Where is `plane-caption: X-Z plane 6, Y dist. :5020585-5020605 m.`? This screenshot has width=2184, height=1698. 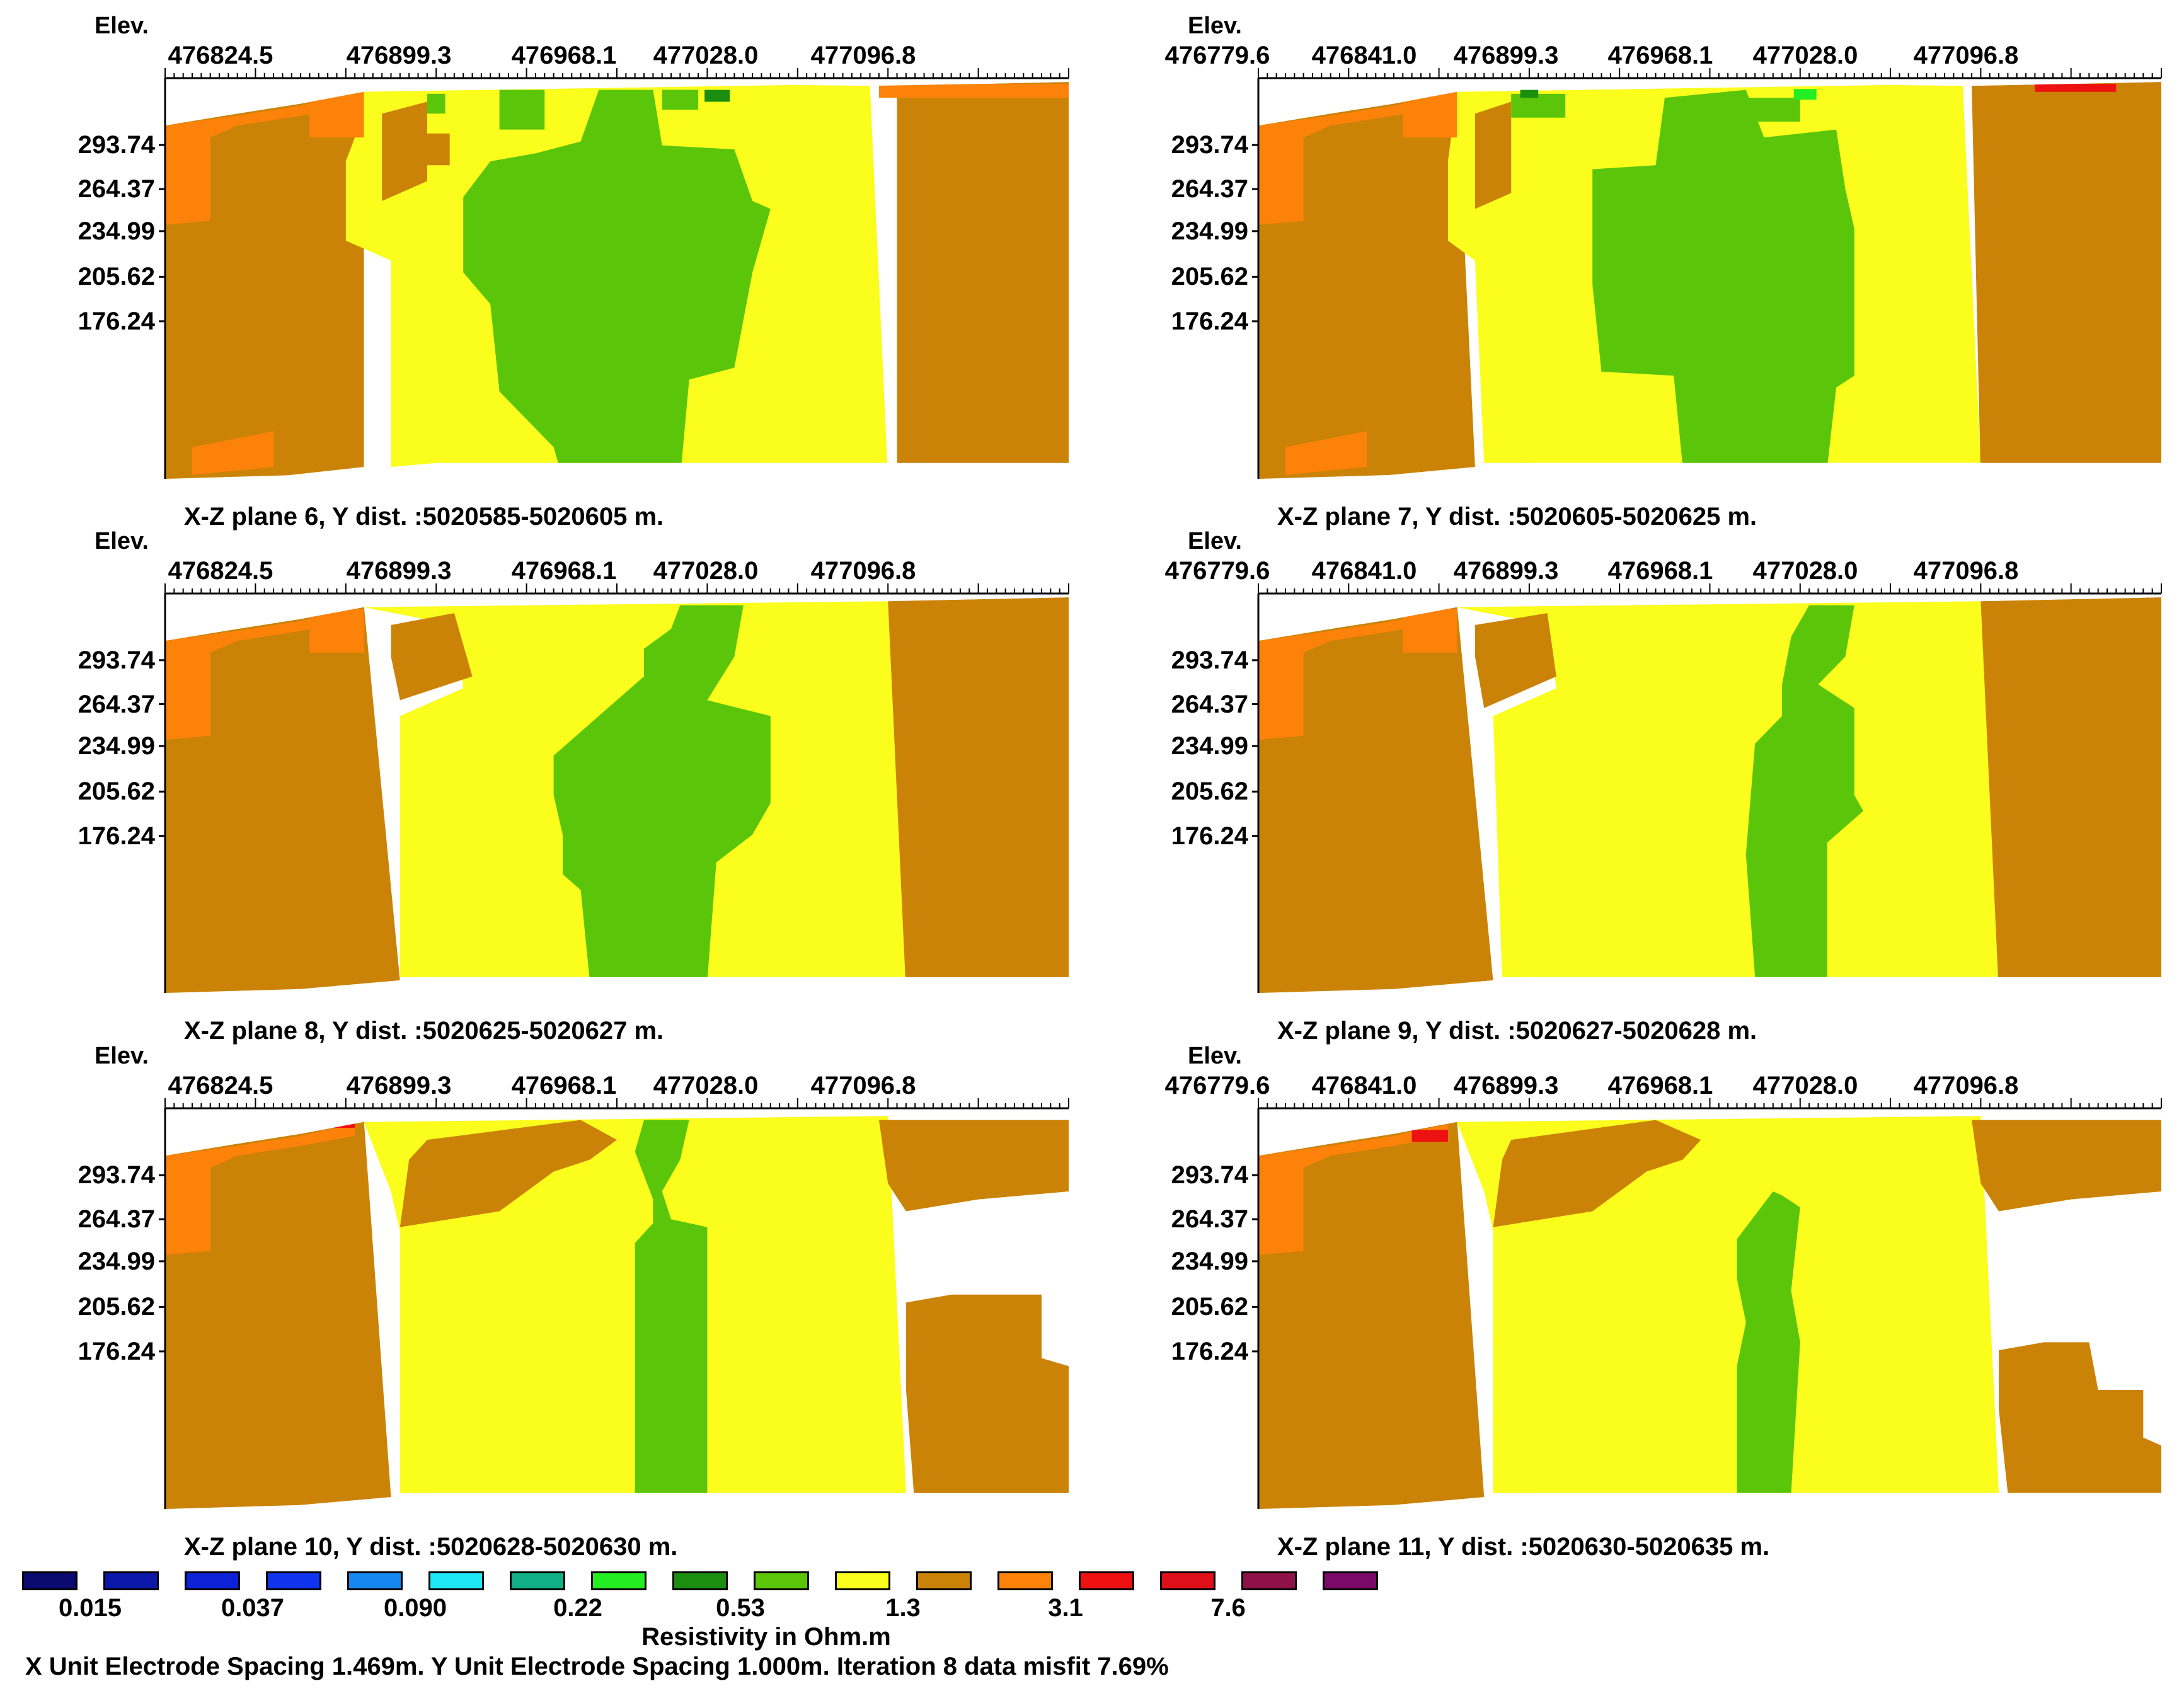 plane-caption: X-Z plane 6, Y dist. :5020585-5020605 m. is located at coordinates (424, 517).